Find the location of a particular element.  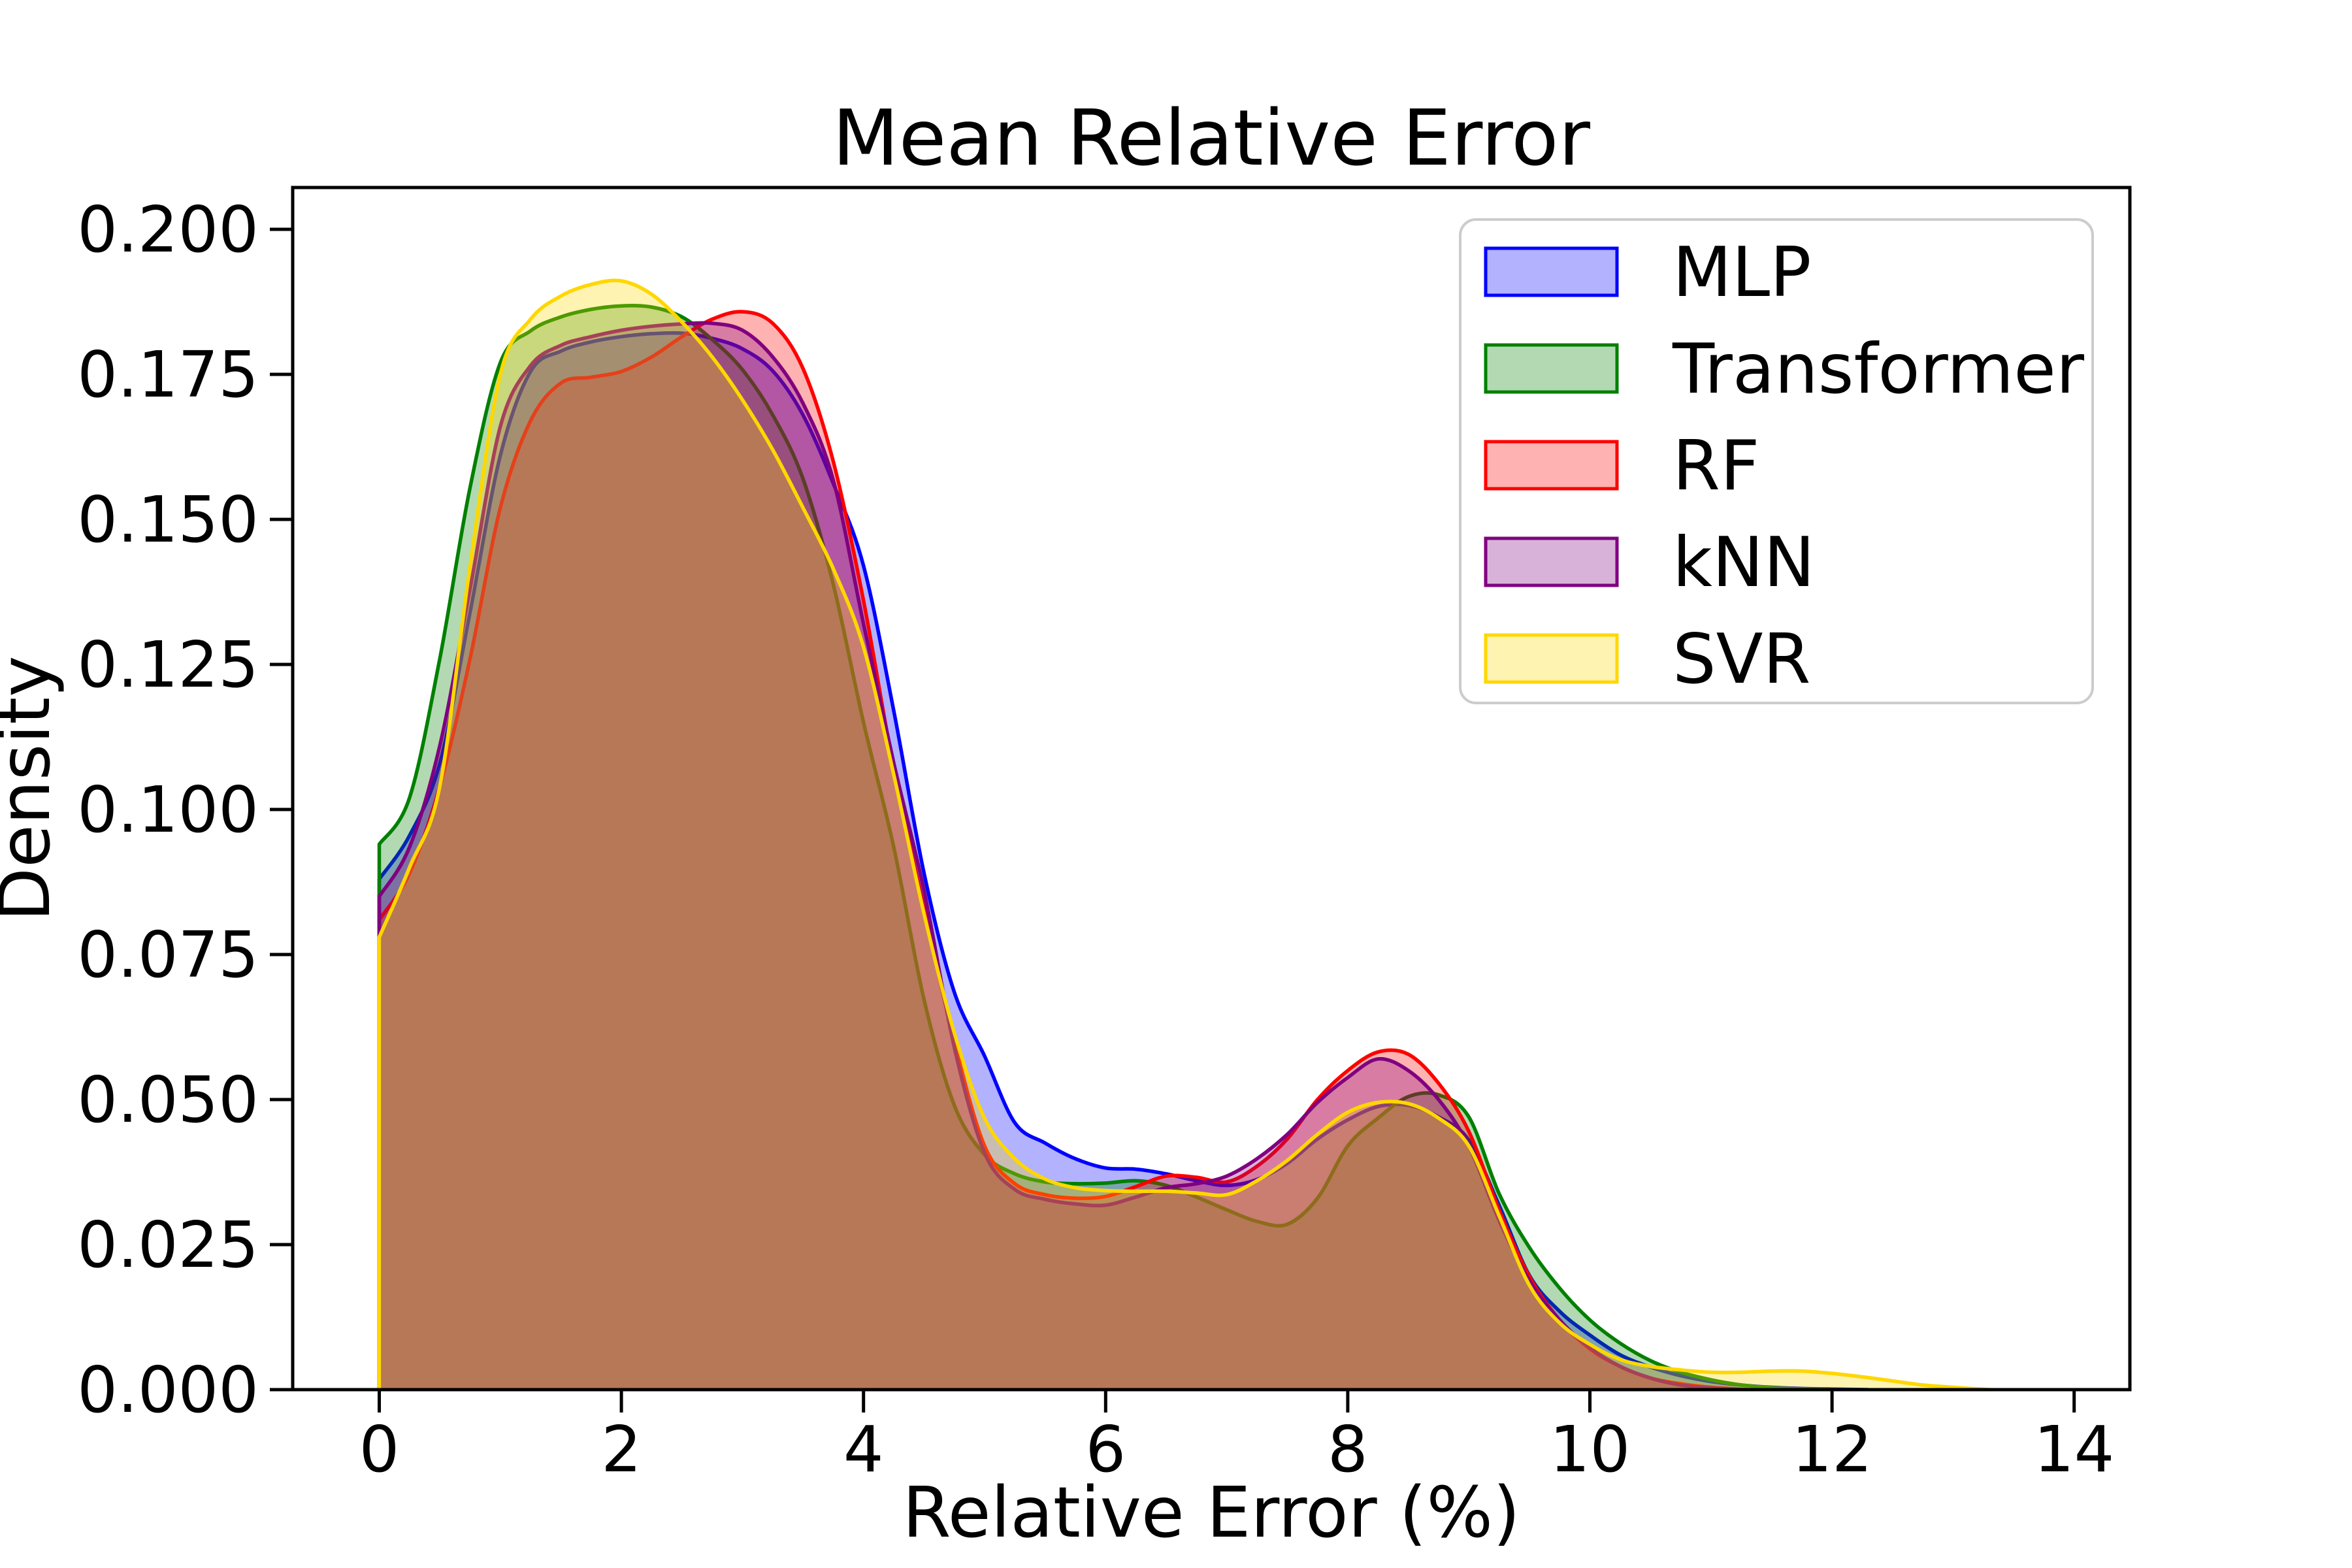

y-tick-label: 0.075 is located at coordinates (168, 955).